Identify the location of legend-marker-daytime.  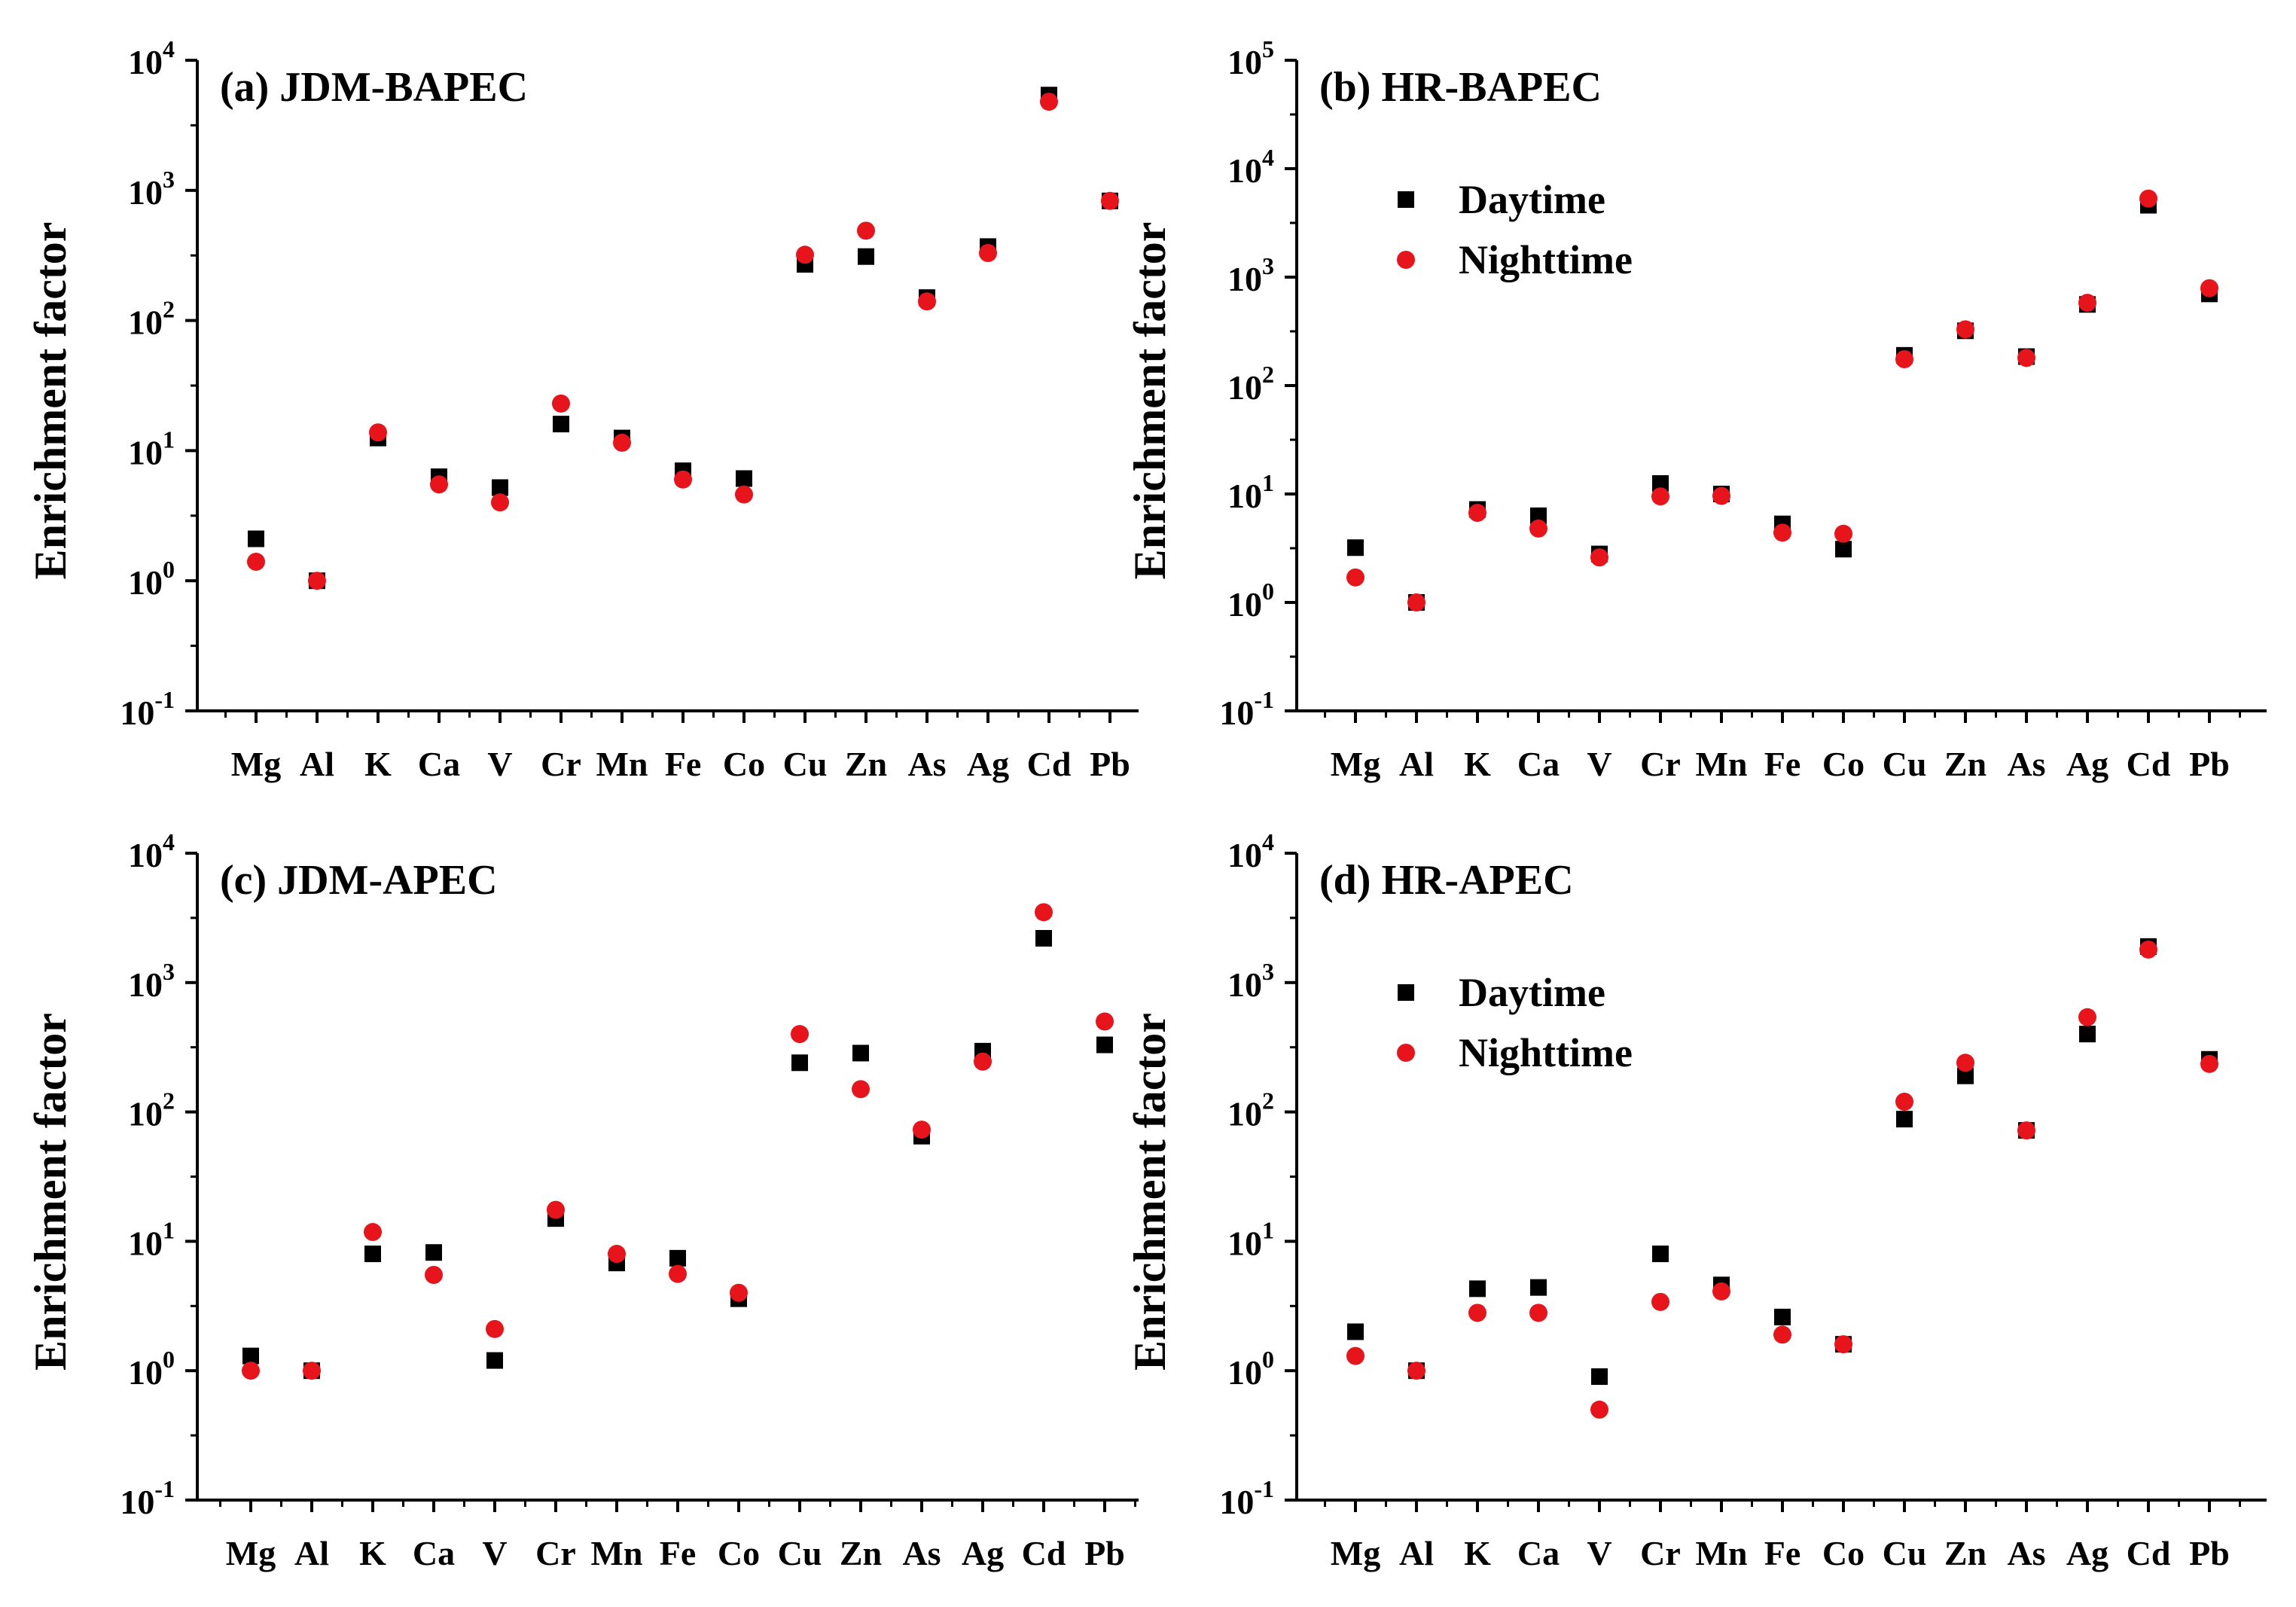
(1406, 992).